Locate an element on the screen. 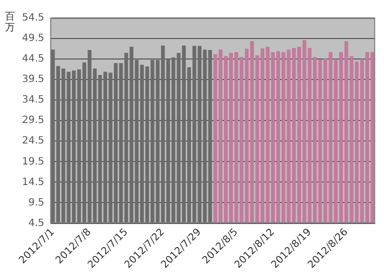 The image size is (384, 274). y-tick-label: 9.5 is located at coordinates (36, 202).